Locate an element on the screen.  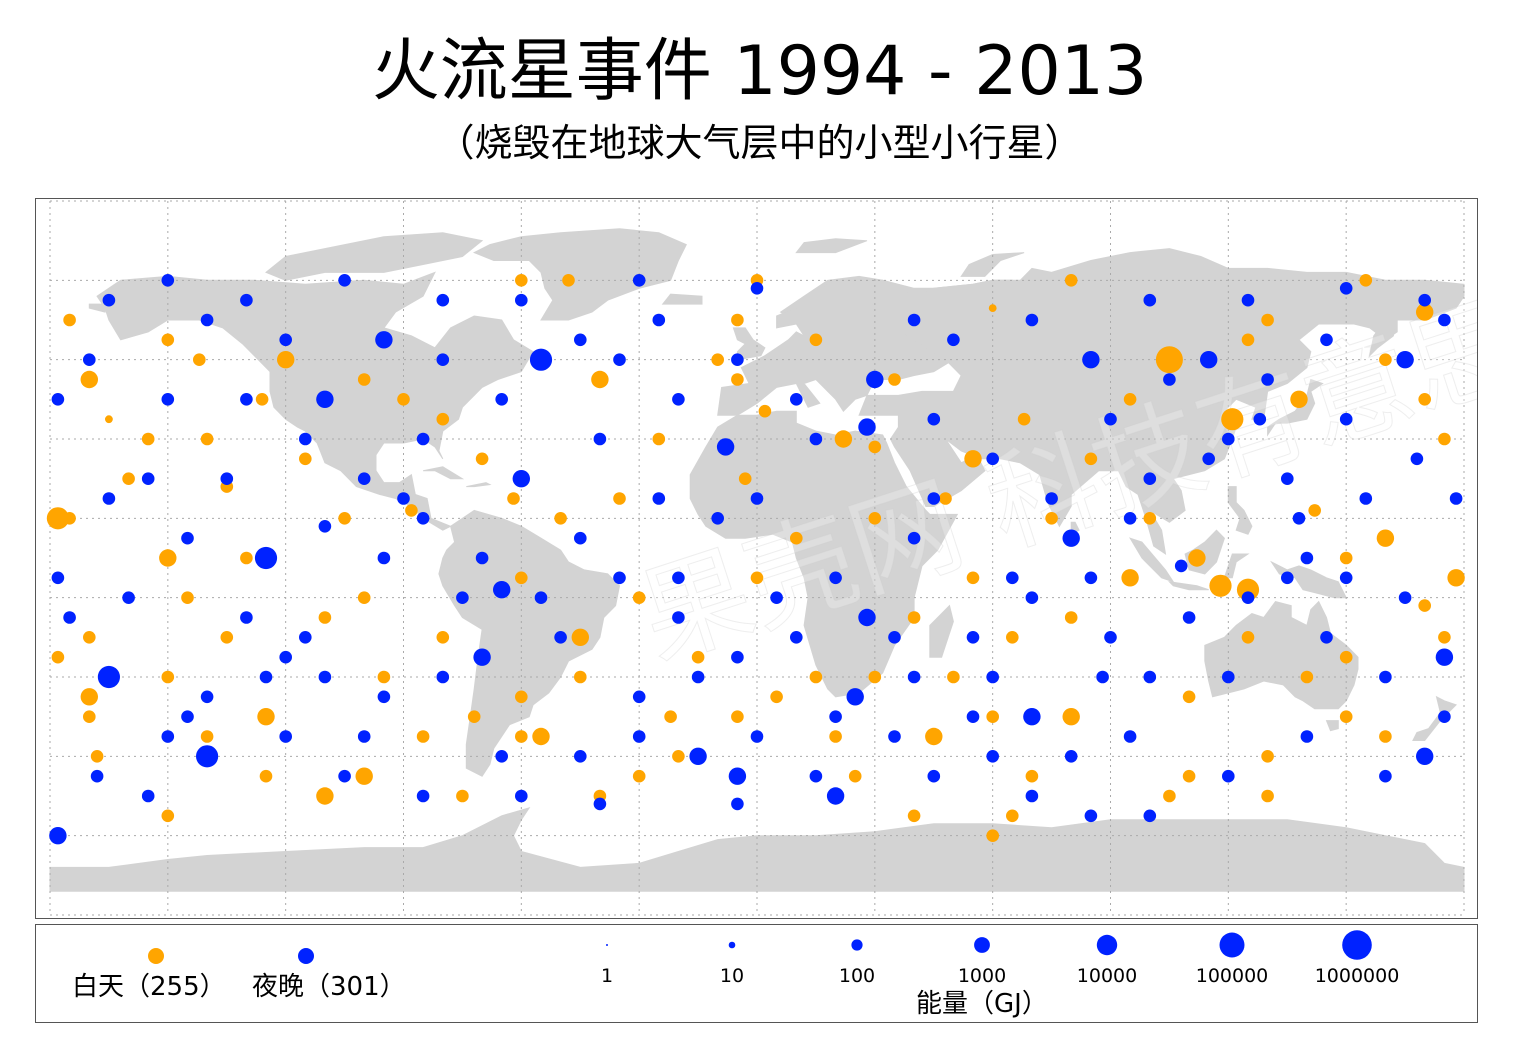
alaska-islands-land is located at coordinates (97, 308).